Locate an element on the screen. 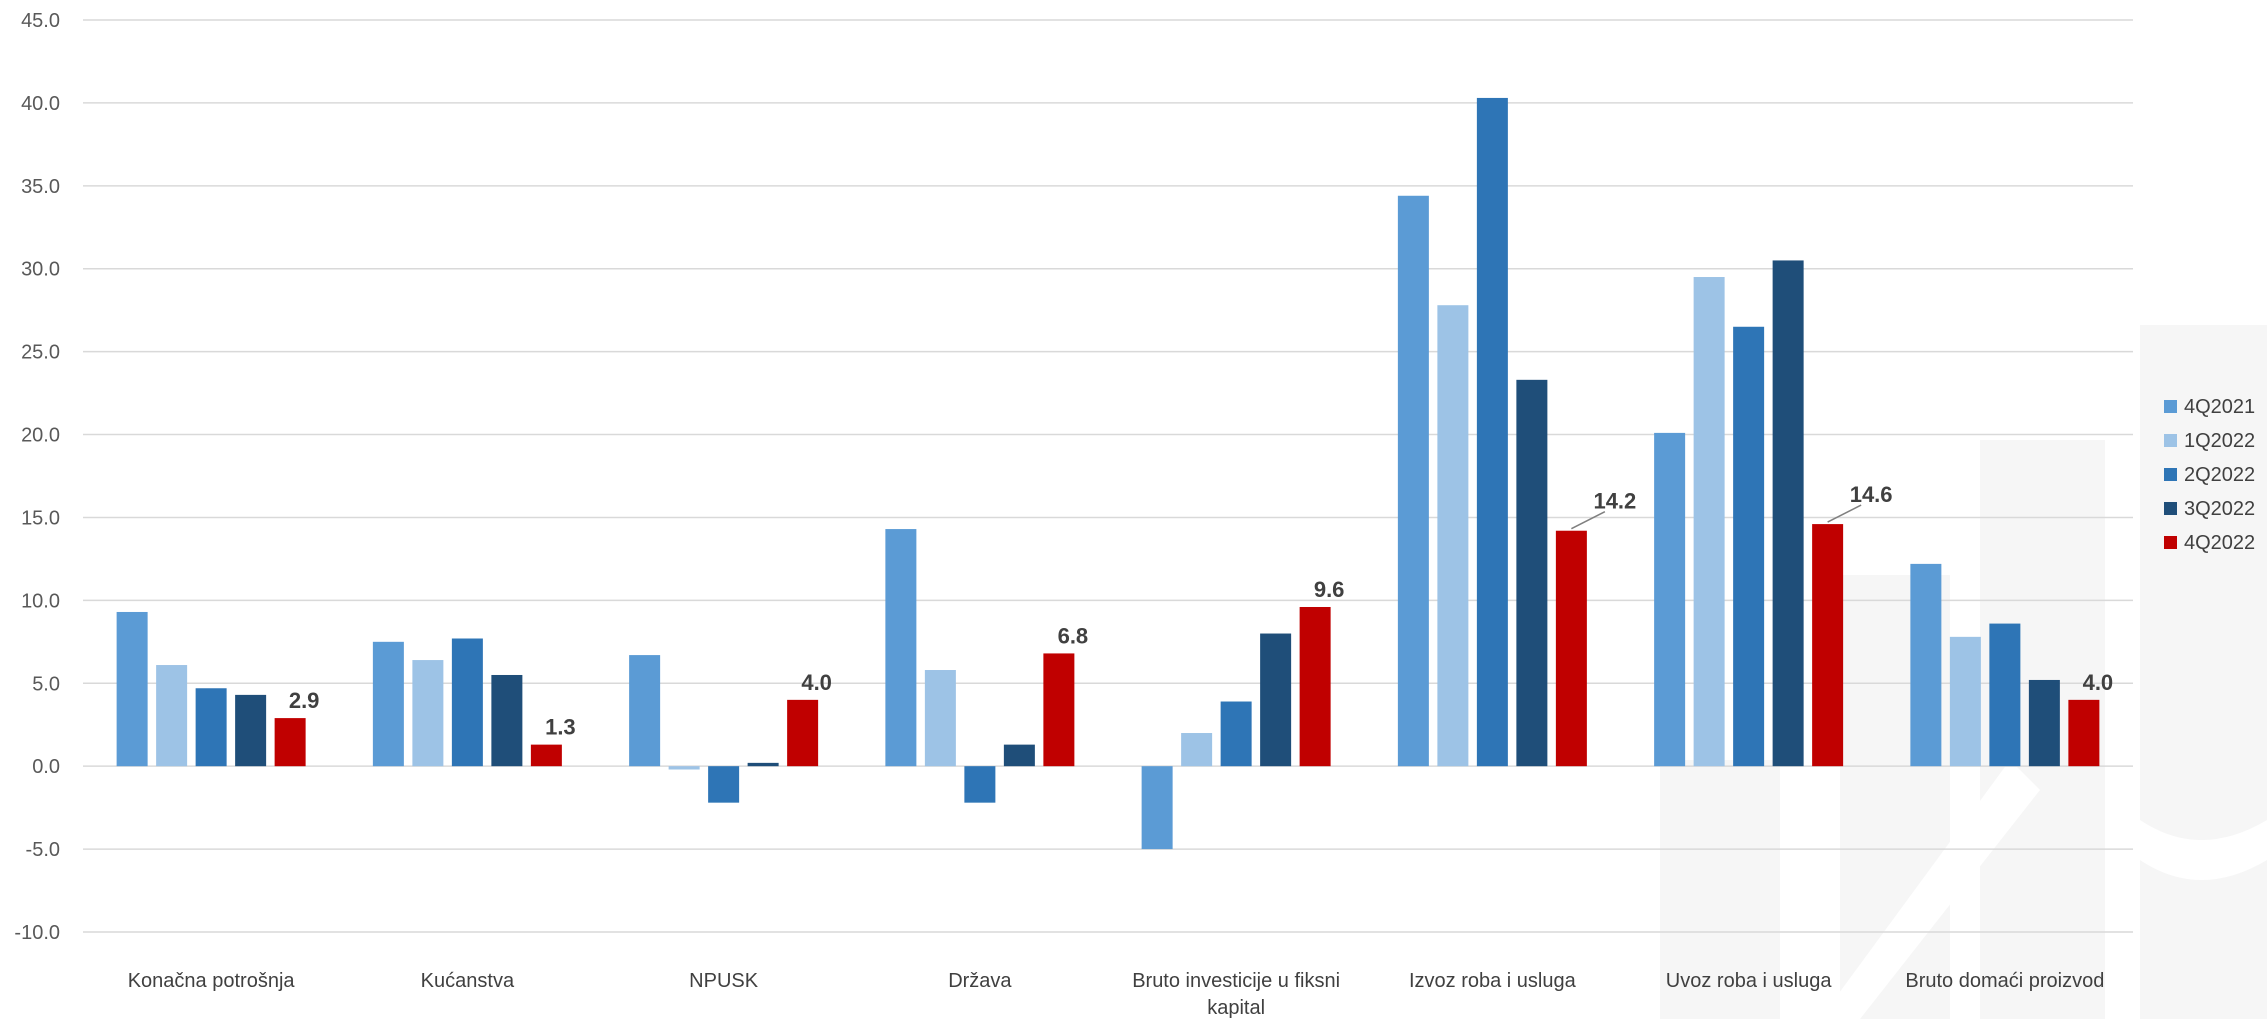 The height and width of the screenshot is (1019, 2267). y-tick-label: 0.0 is located at coordinates (46, 767).